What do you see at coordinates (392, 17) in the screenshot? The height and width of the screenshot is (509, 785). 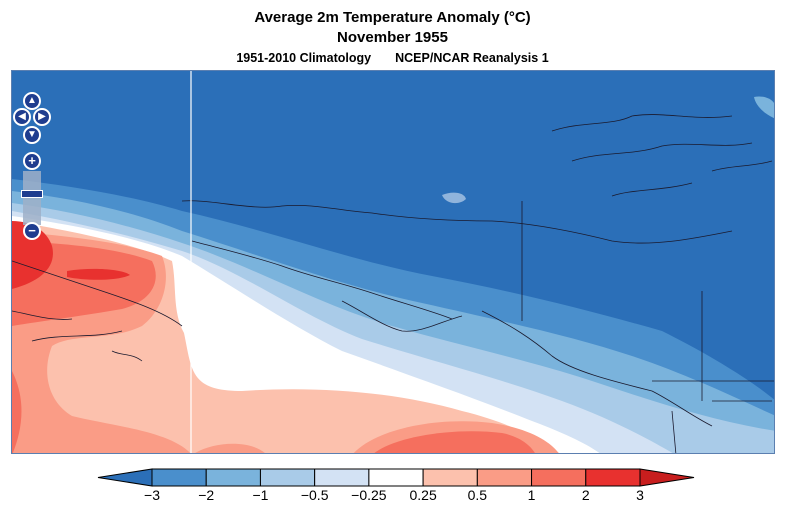 I see `map-title: Average 2m Temperature Anomaly (°C)` at bounding box center [392, 17].